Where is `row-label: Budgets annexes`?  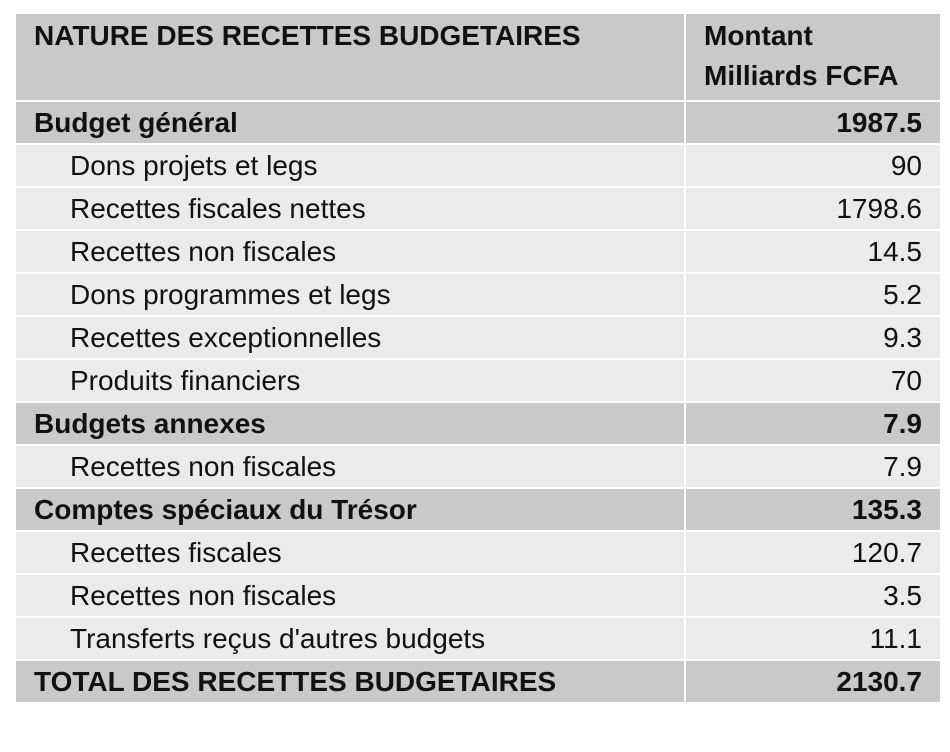 row-label: Budgets annexes is located at coordinates (350, 423).